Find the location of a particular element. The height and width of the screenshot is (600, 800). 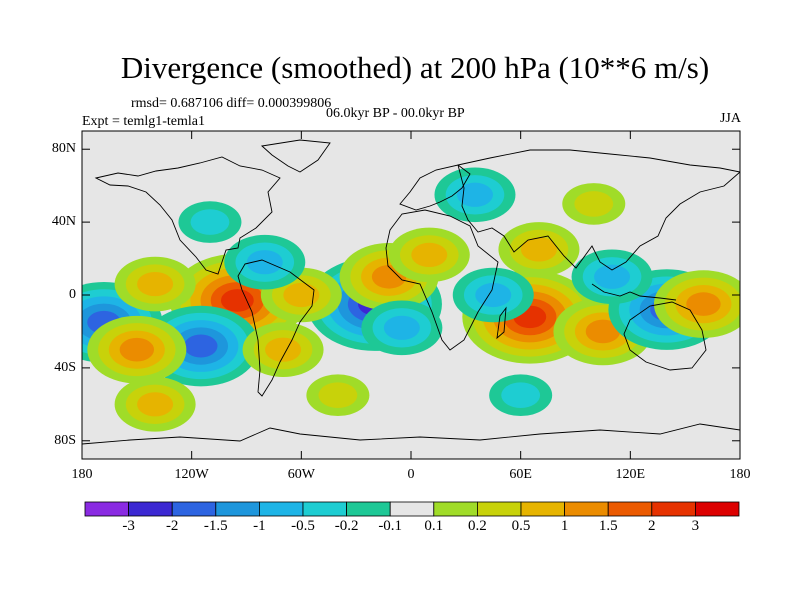

colorbar-label: -2 is located at coordinates (172, 526).